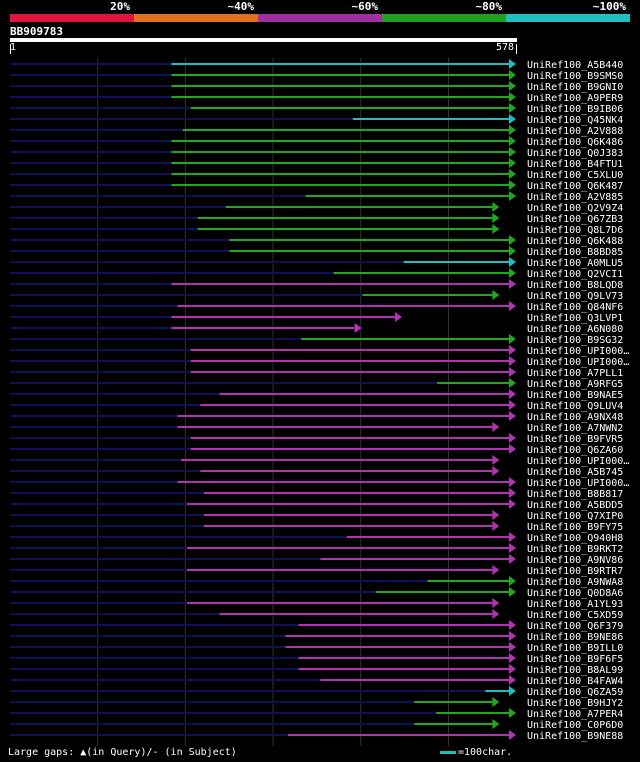 This screenshot has height=762, width=640. I want to click on hit-label: UniRef100_B9NE86, so click(575, 637).